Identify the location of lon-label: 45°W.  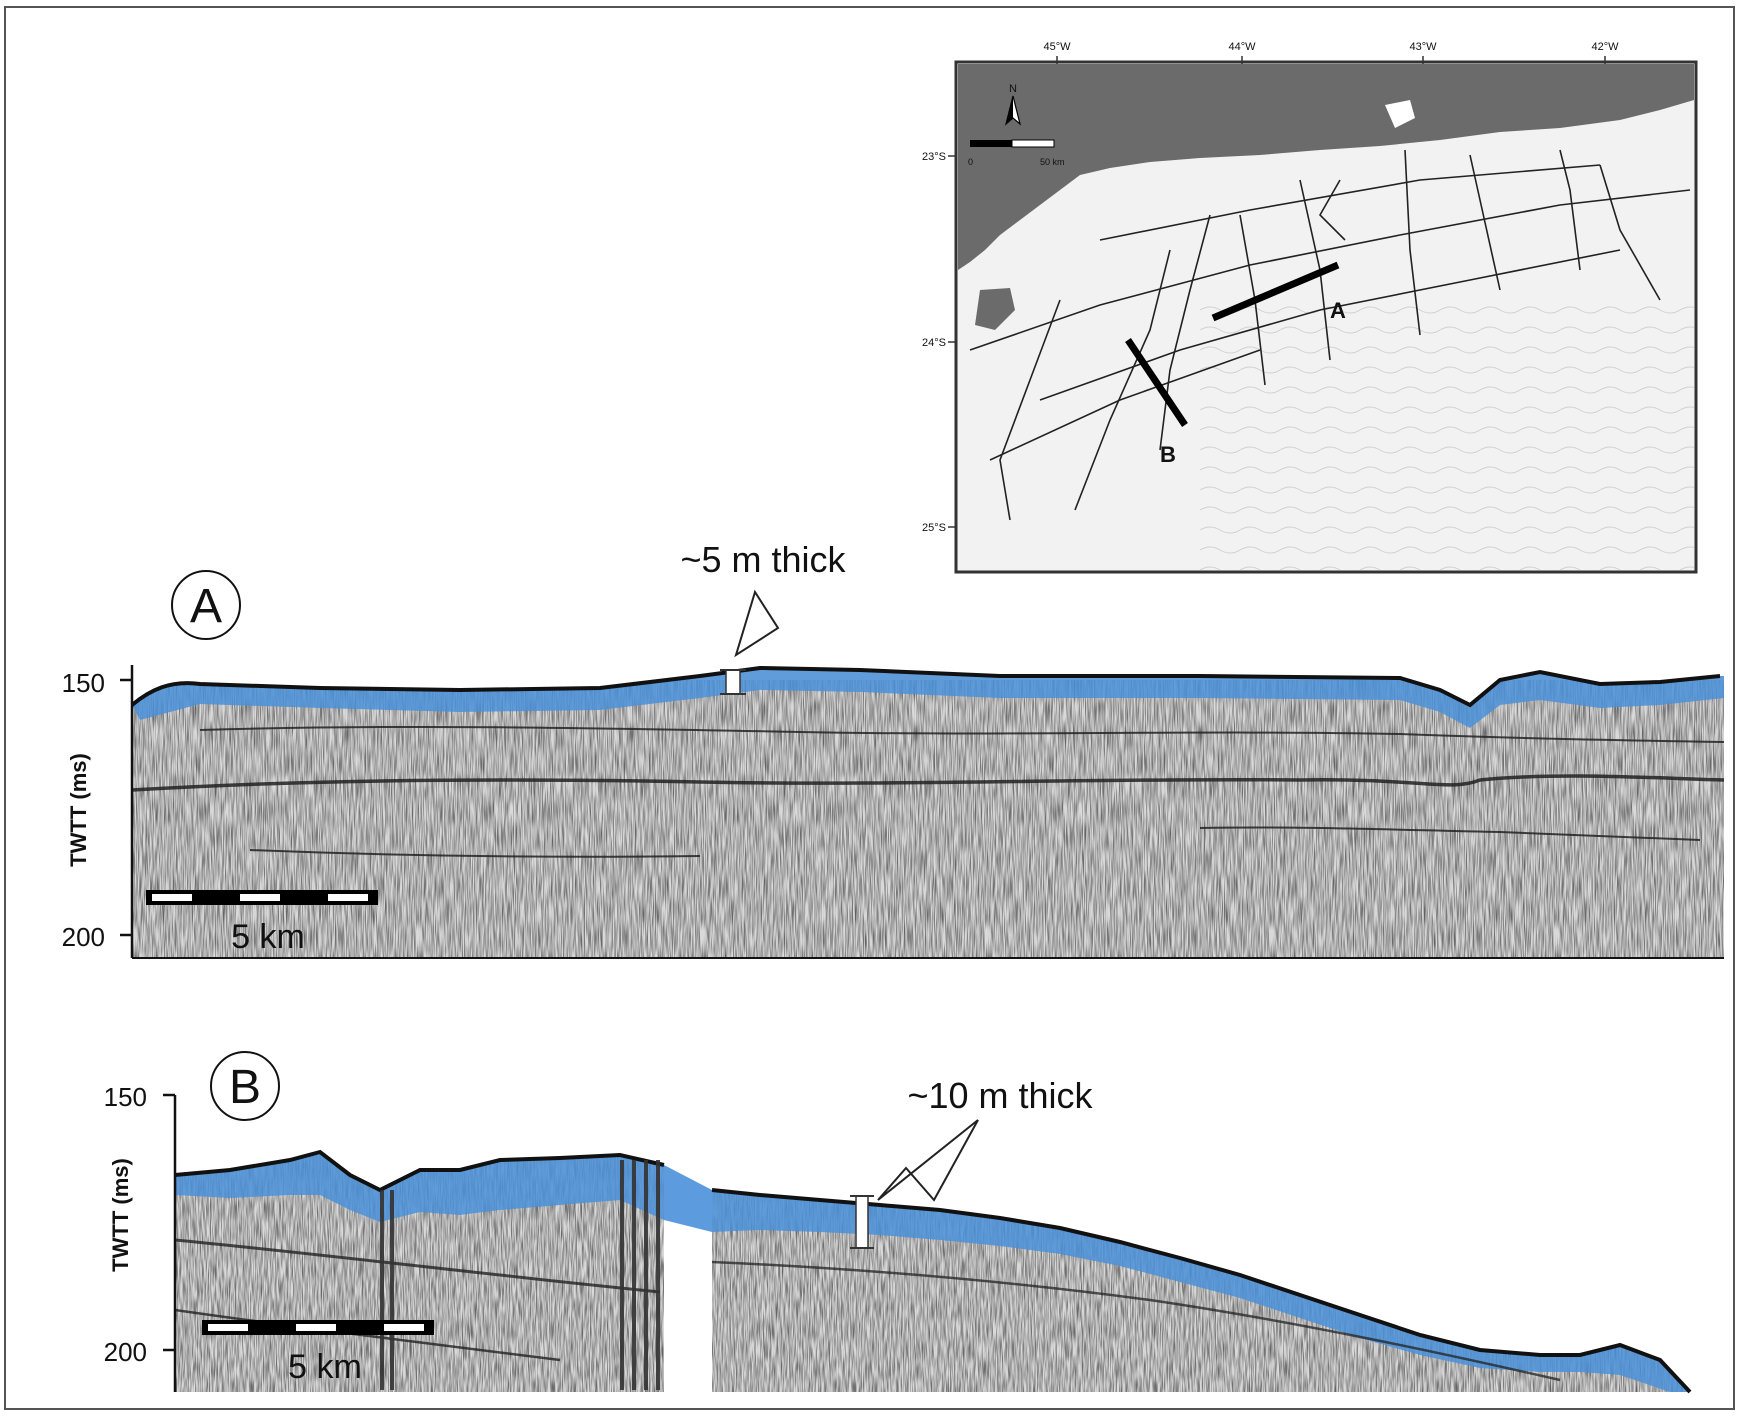
(1057, 47).